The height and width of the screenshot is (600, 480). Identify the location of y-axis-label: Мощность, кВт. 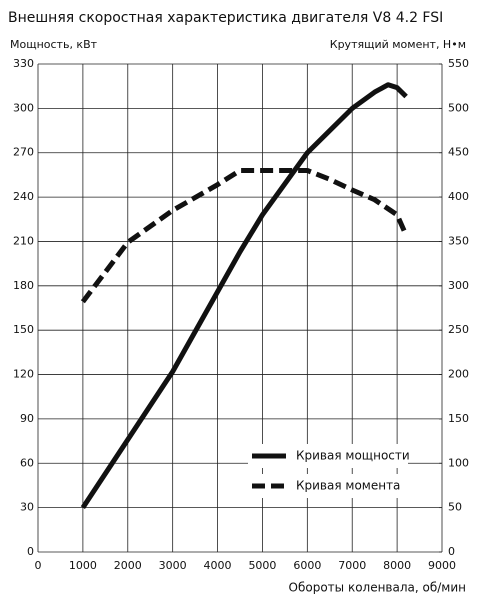
(54, 44).